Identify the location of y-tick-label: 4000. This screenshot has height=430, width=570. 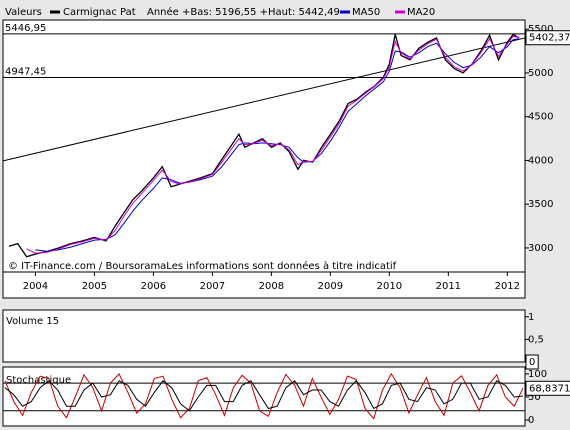
(540, 160).